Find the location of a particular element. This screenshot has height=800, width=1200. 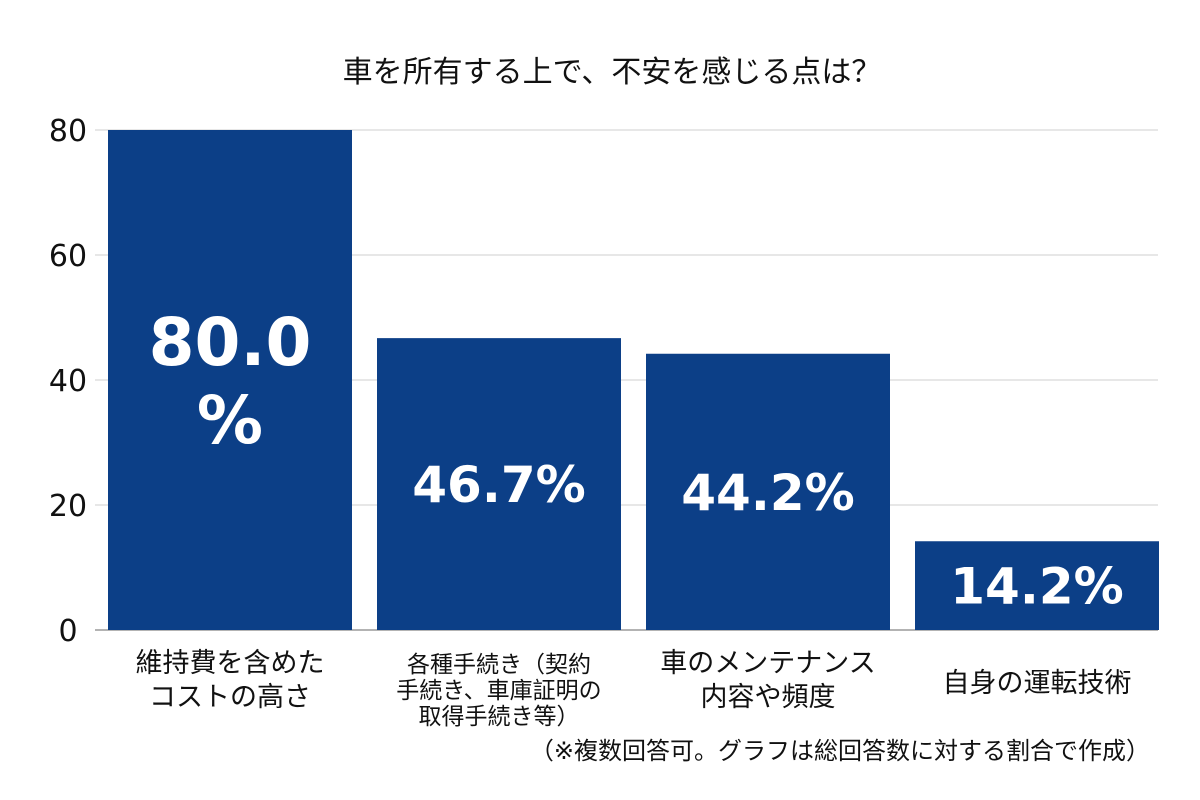

data-label: 46.7% is located at coordinates (498, 485).